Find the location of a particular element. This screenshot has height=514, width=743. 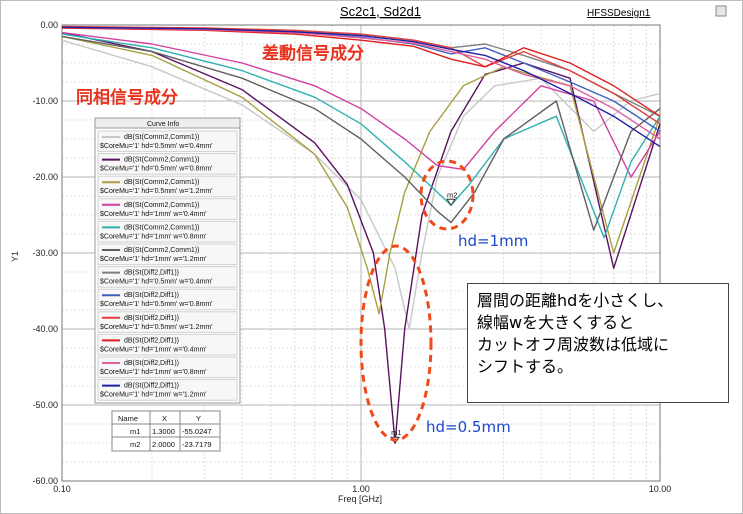

y-tick-label: -30.00 is located at coordinates (45, 253).